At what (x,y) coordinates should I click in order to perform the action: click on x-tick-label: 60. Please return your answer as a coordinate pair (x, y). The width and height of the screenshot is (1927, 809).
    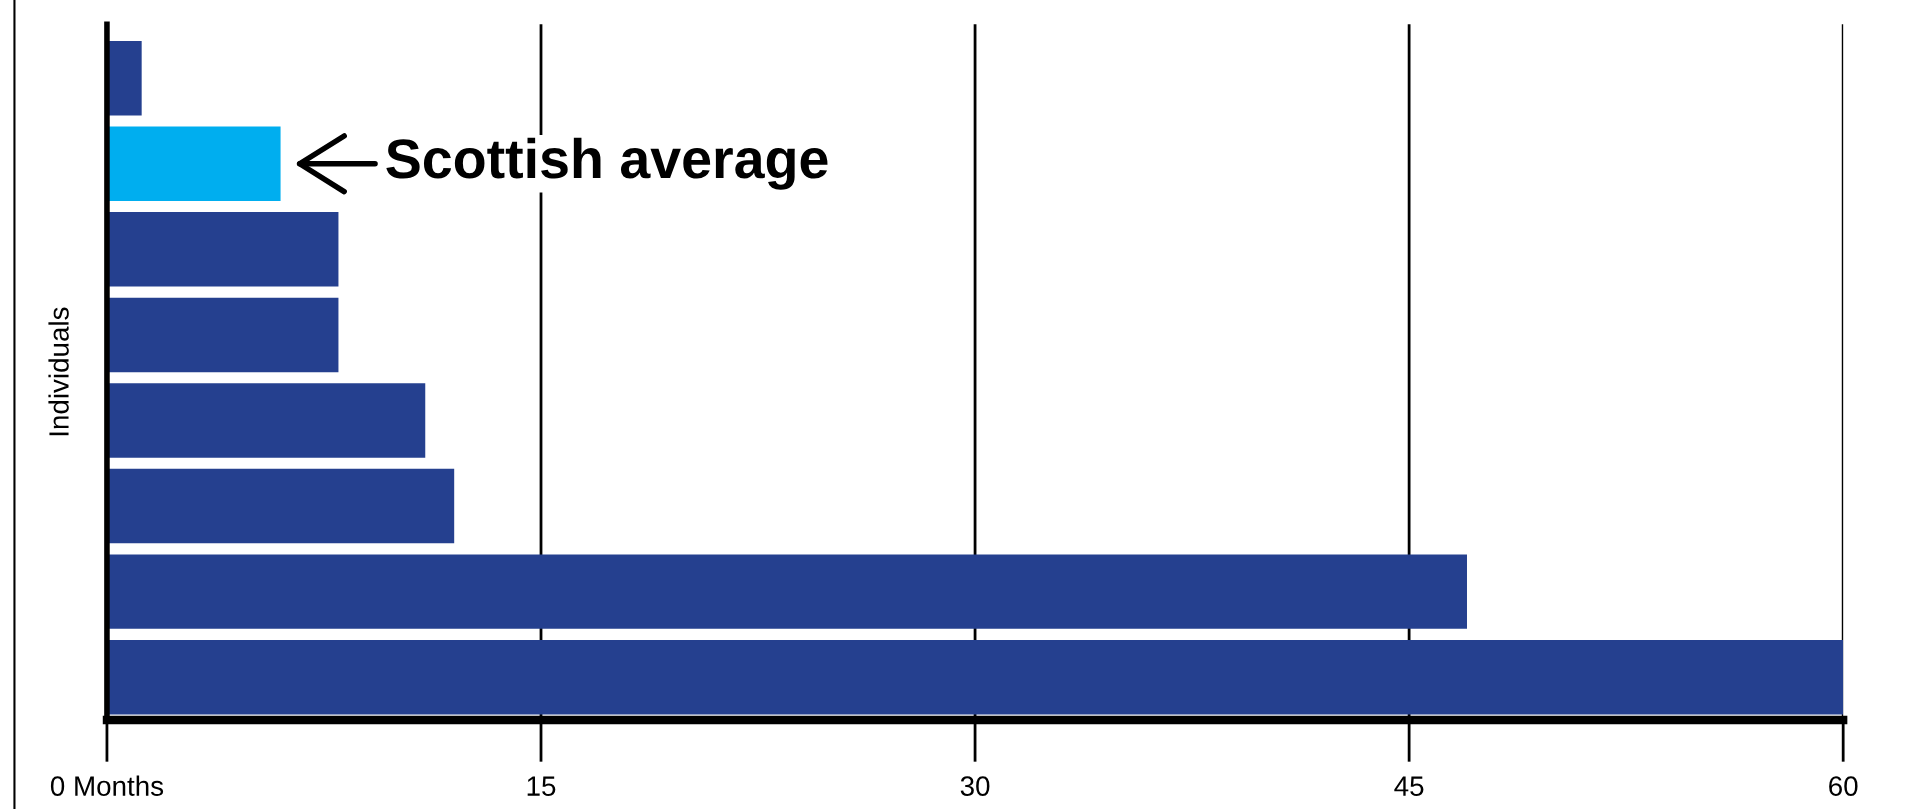
    Looking at the image, I should click on (1843, 786).